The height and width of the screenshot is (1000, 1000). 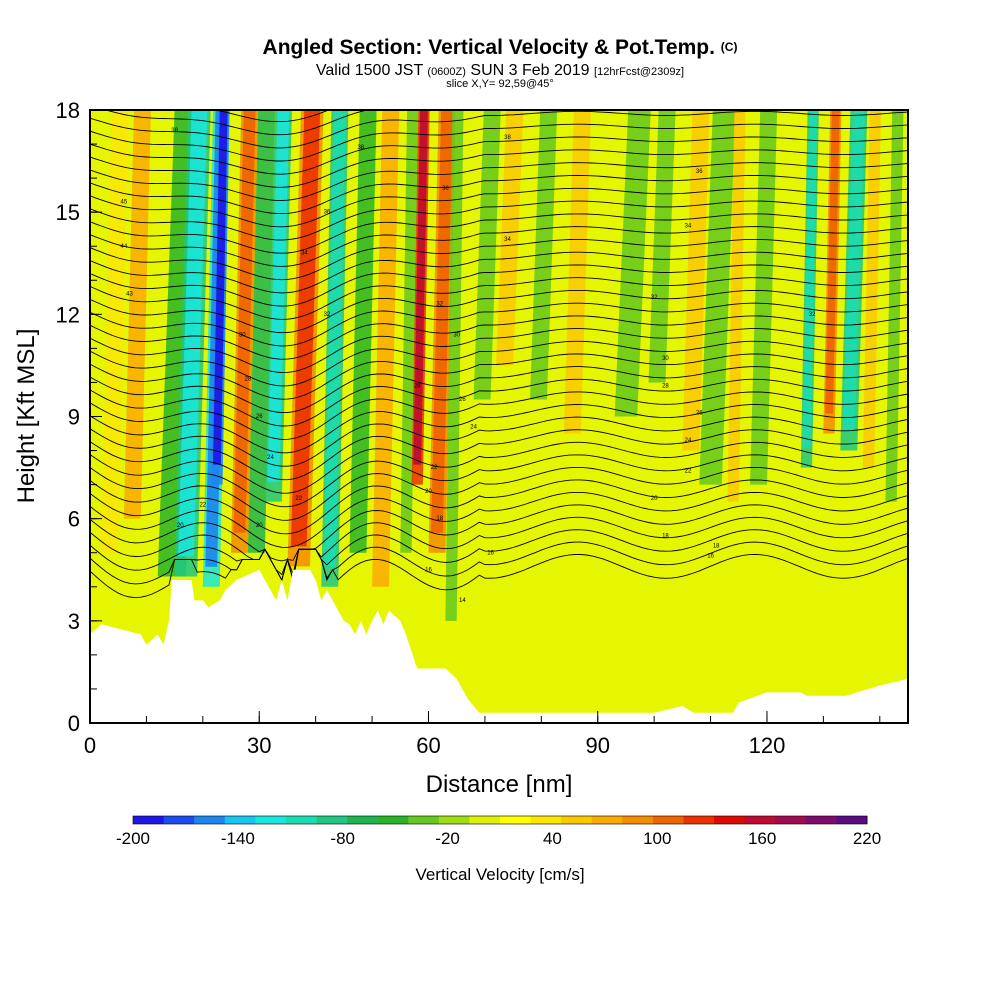 I want to click on terrain, so click(x=499, y=646).